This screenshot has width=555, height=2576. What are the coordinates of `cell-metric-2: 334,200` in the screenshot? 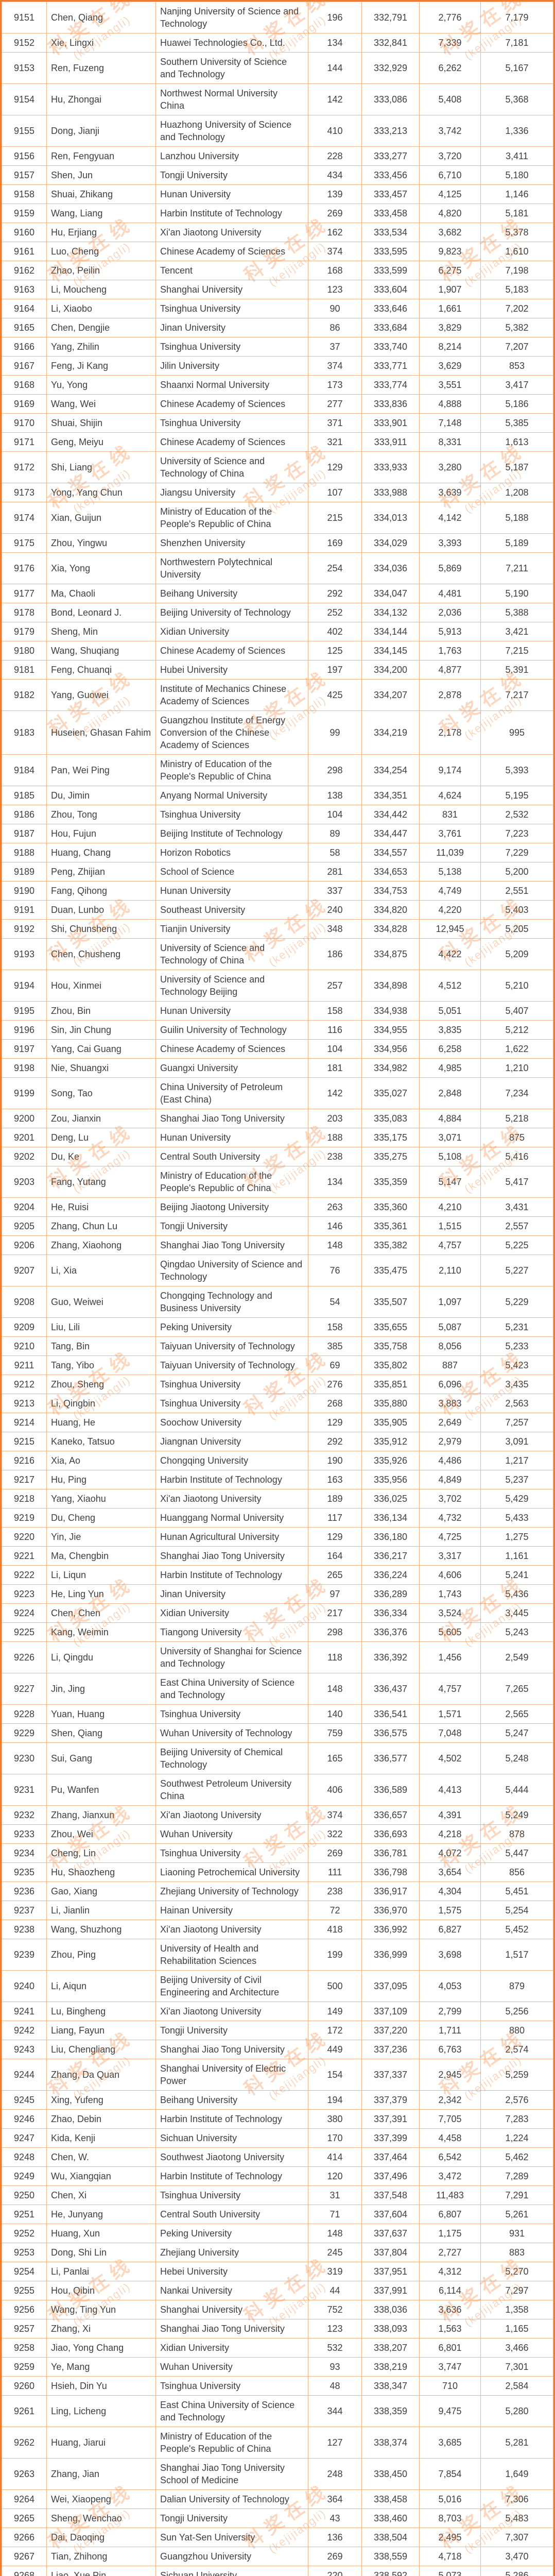 It's located at (390, 670).